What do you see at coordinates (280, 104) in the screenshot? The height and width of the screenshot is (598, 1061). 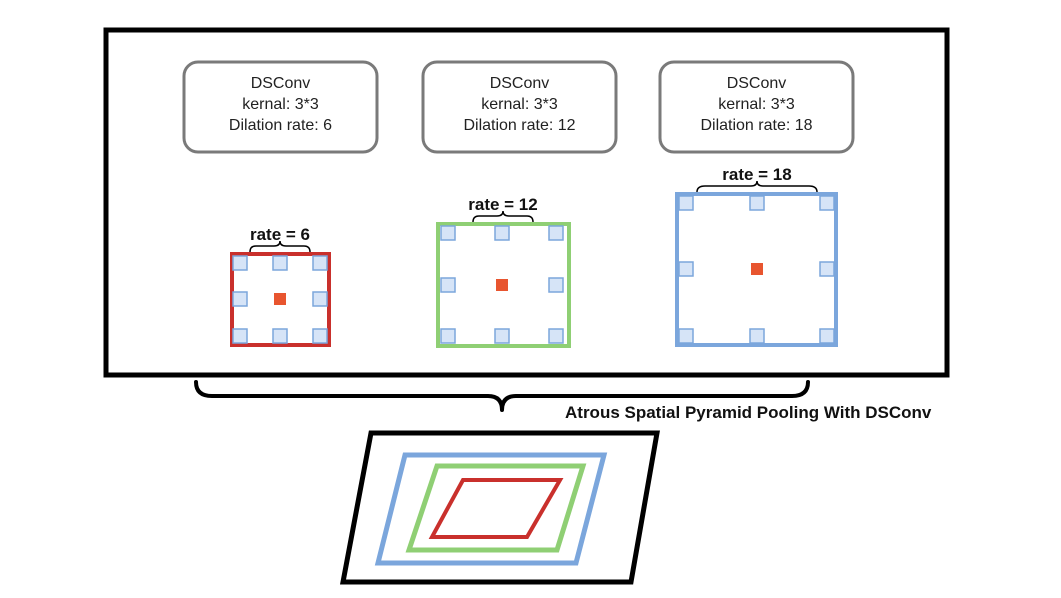 I see `dsconv-box-1-kernel: kernal: 3*3` at bounding box center [280, 104].